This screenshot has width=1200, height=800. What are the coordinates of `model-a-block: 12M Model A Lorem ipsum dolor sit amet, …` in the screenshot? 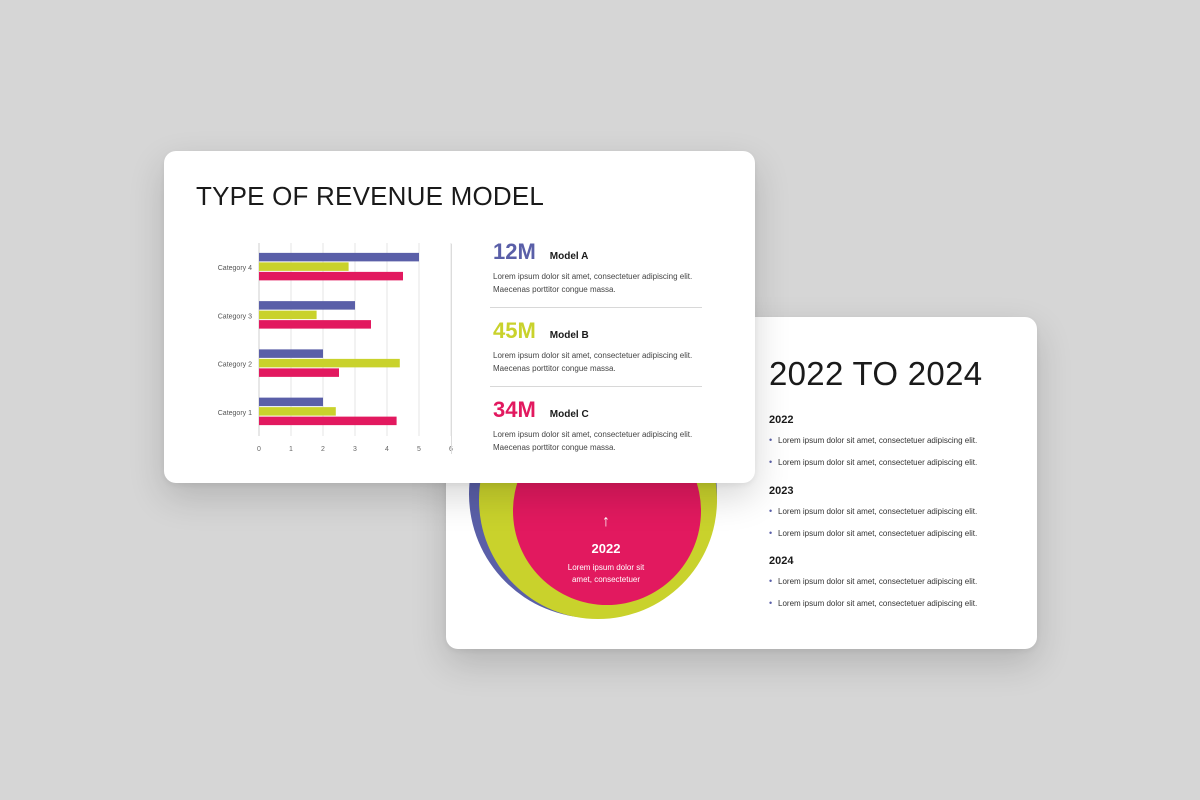 It's located at (598, 267).